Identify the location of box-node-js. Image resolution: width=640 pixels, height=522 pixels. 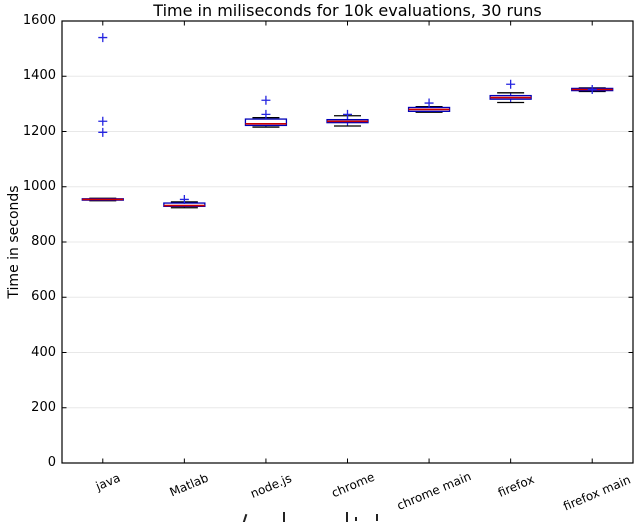
(266, 122).